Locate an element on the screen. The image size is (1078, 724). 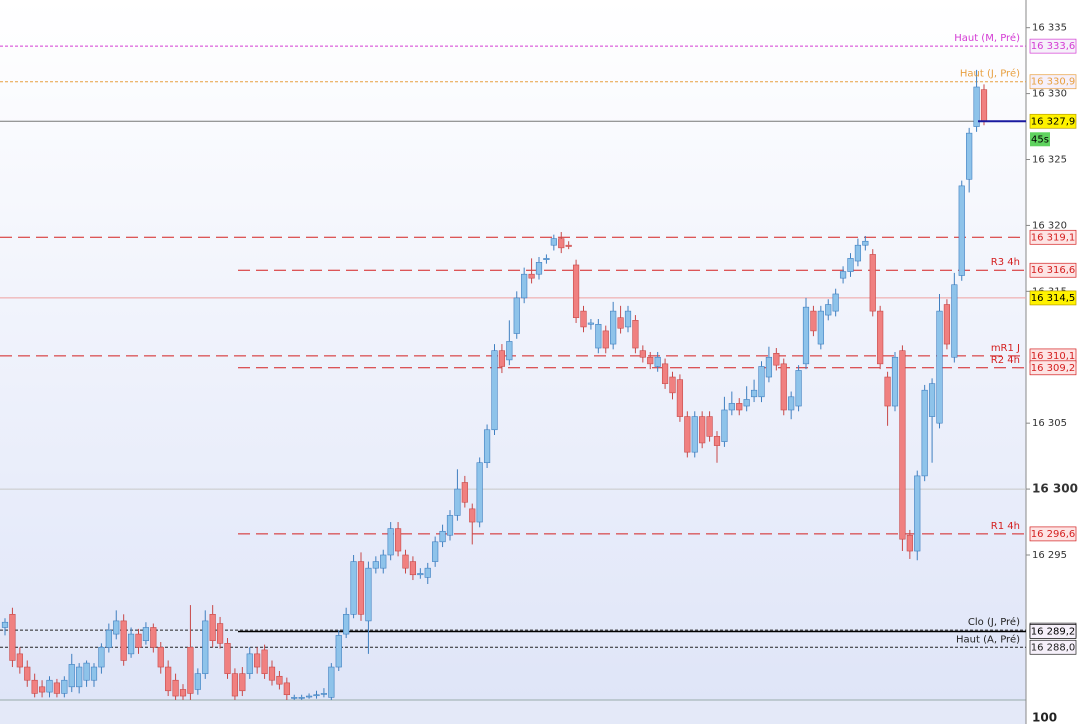
countdown-box is located at coordinates (1040, 139).